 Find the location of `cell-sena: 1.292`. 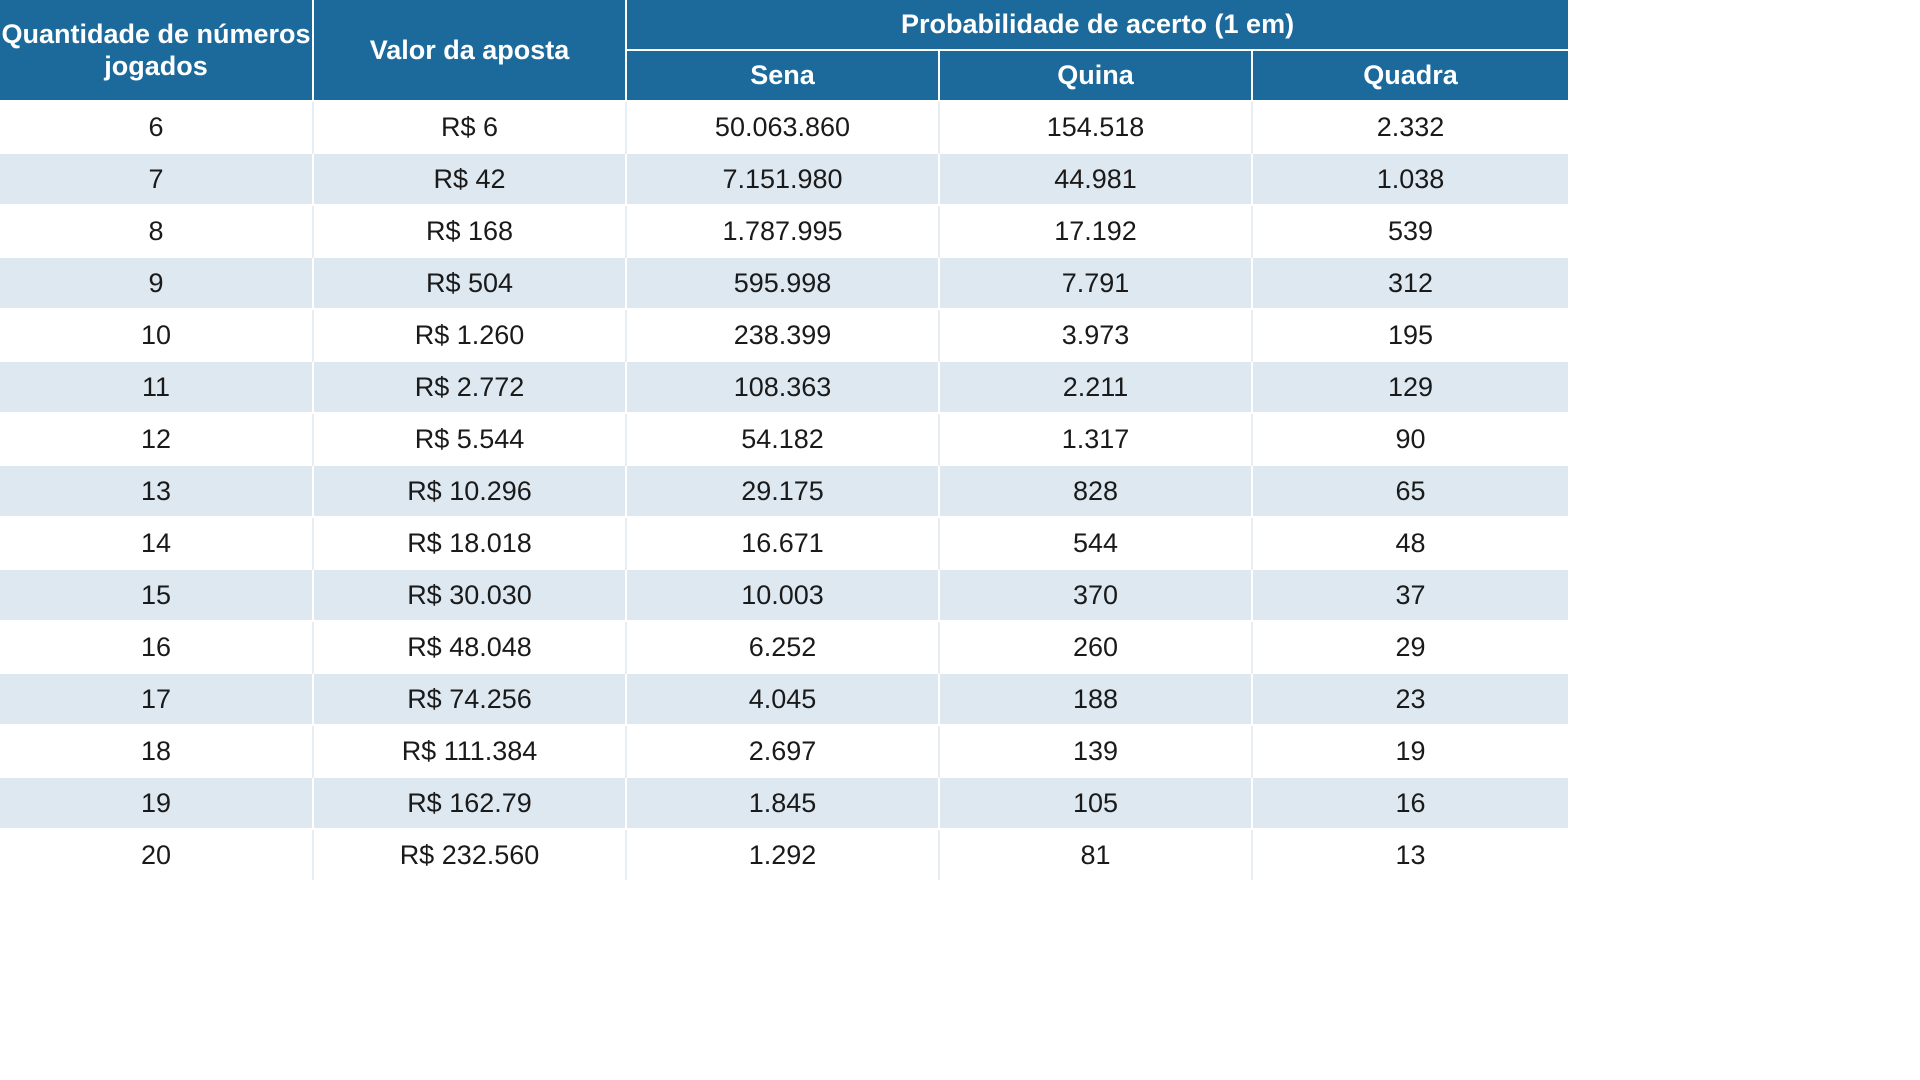

cell-sena: 1.292 is located at coordinates (783, 854).